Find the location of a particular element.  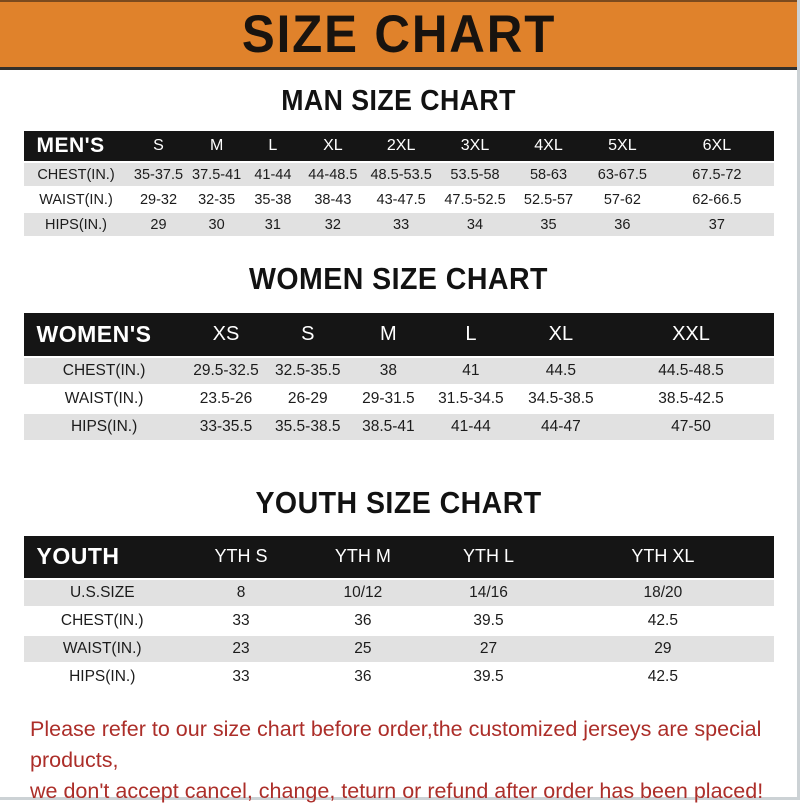

size-cell: 29-32 is located at coordinates (158, 200).